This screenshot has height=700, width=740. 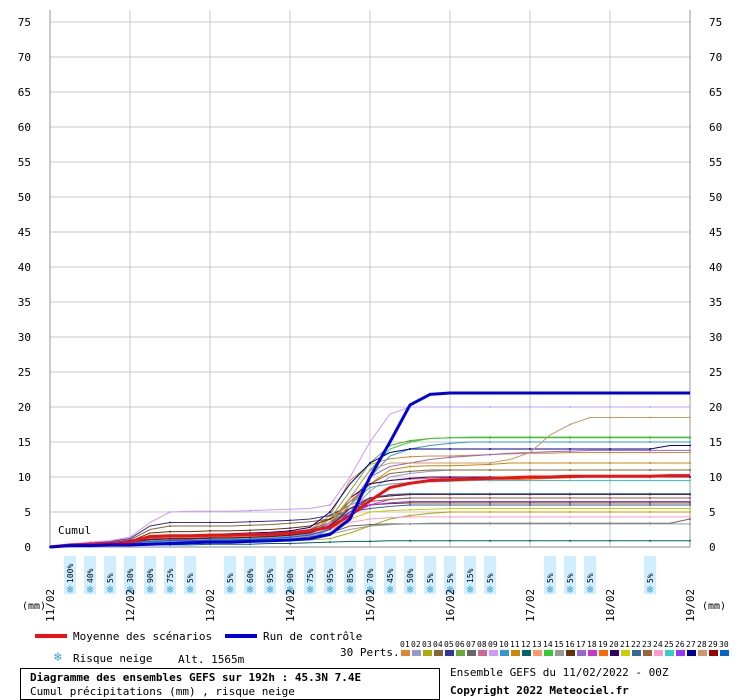 What do you see at coordinates (24, 267) in the screenshot?
I see `y-tick-label-left: 40` at bounding box center [24, 267].